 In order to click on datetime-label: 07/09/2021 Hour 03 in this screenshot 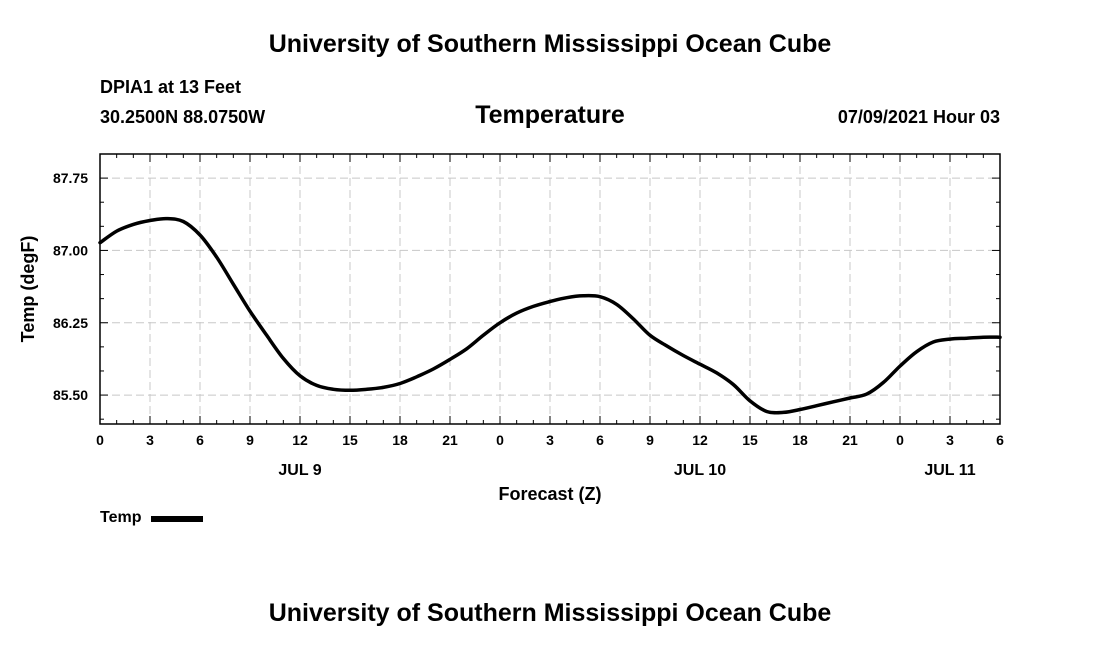, I will do `click(918, 117)`.